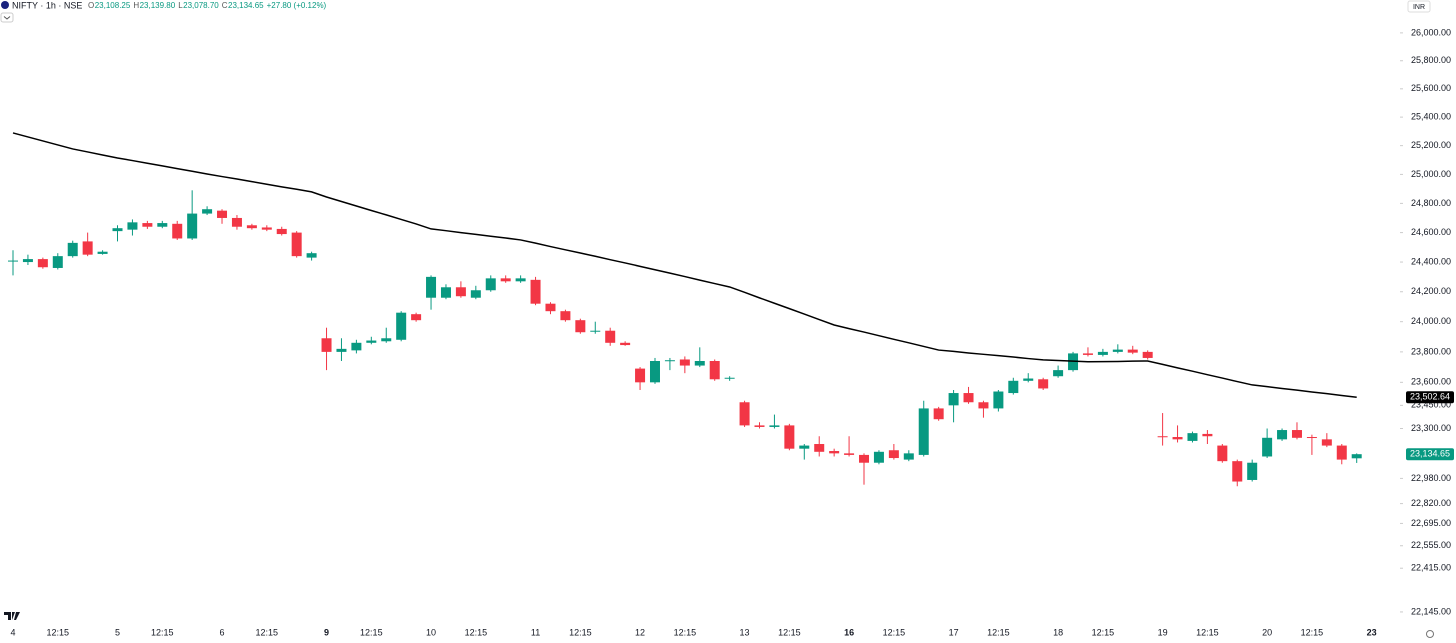 The width and height of the screenshot is (1456, 643). What do you see at coordinates (1431, 174) in the screenshot?
I see `y-tick-label: 25,000.00` at bounding box center [1431, 174].